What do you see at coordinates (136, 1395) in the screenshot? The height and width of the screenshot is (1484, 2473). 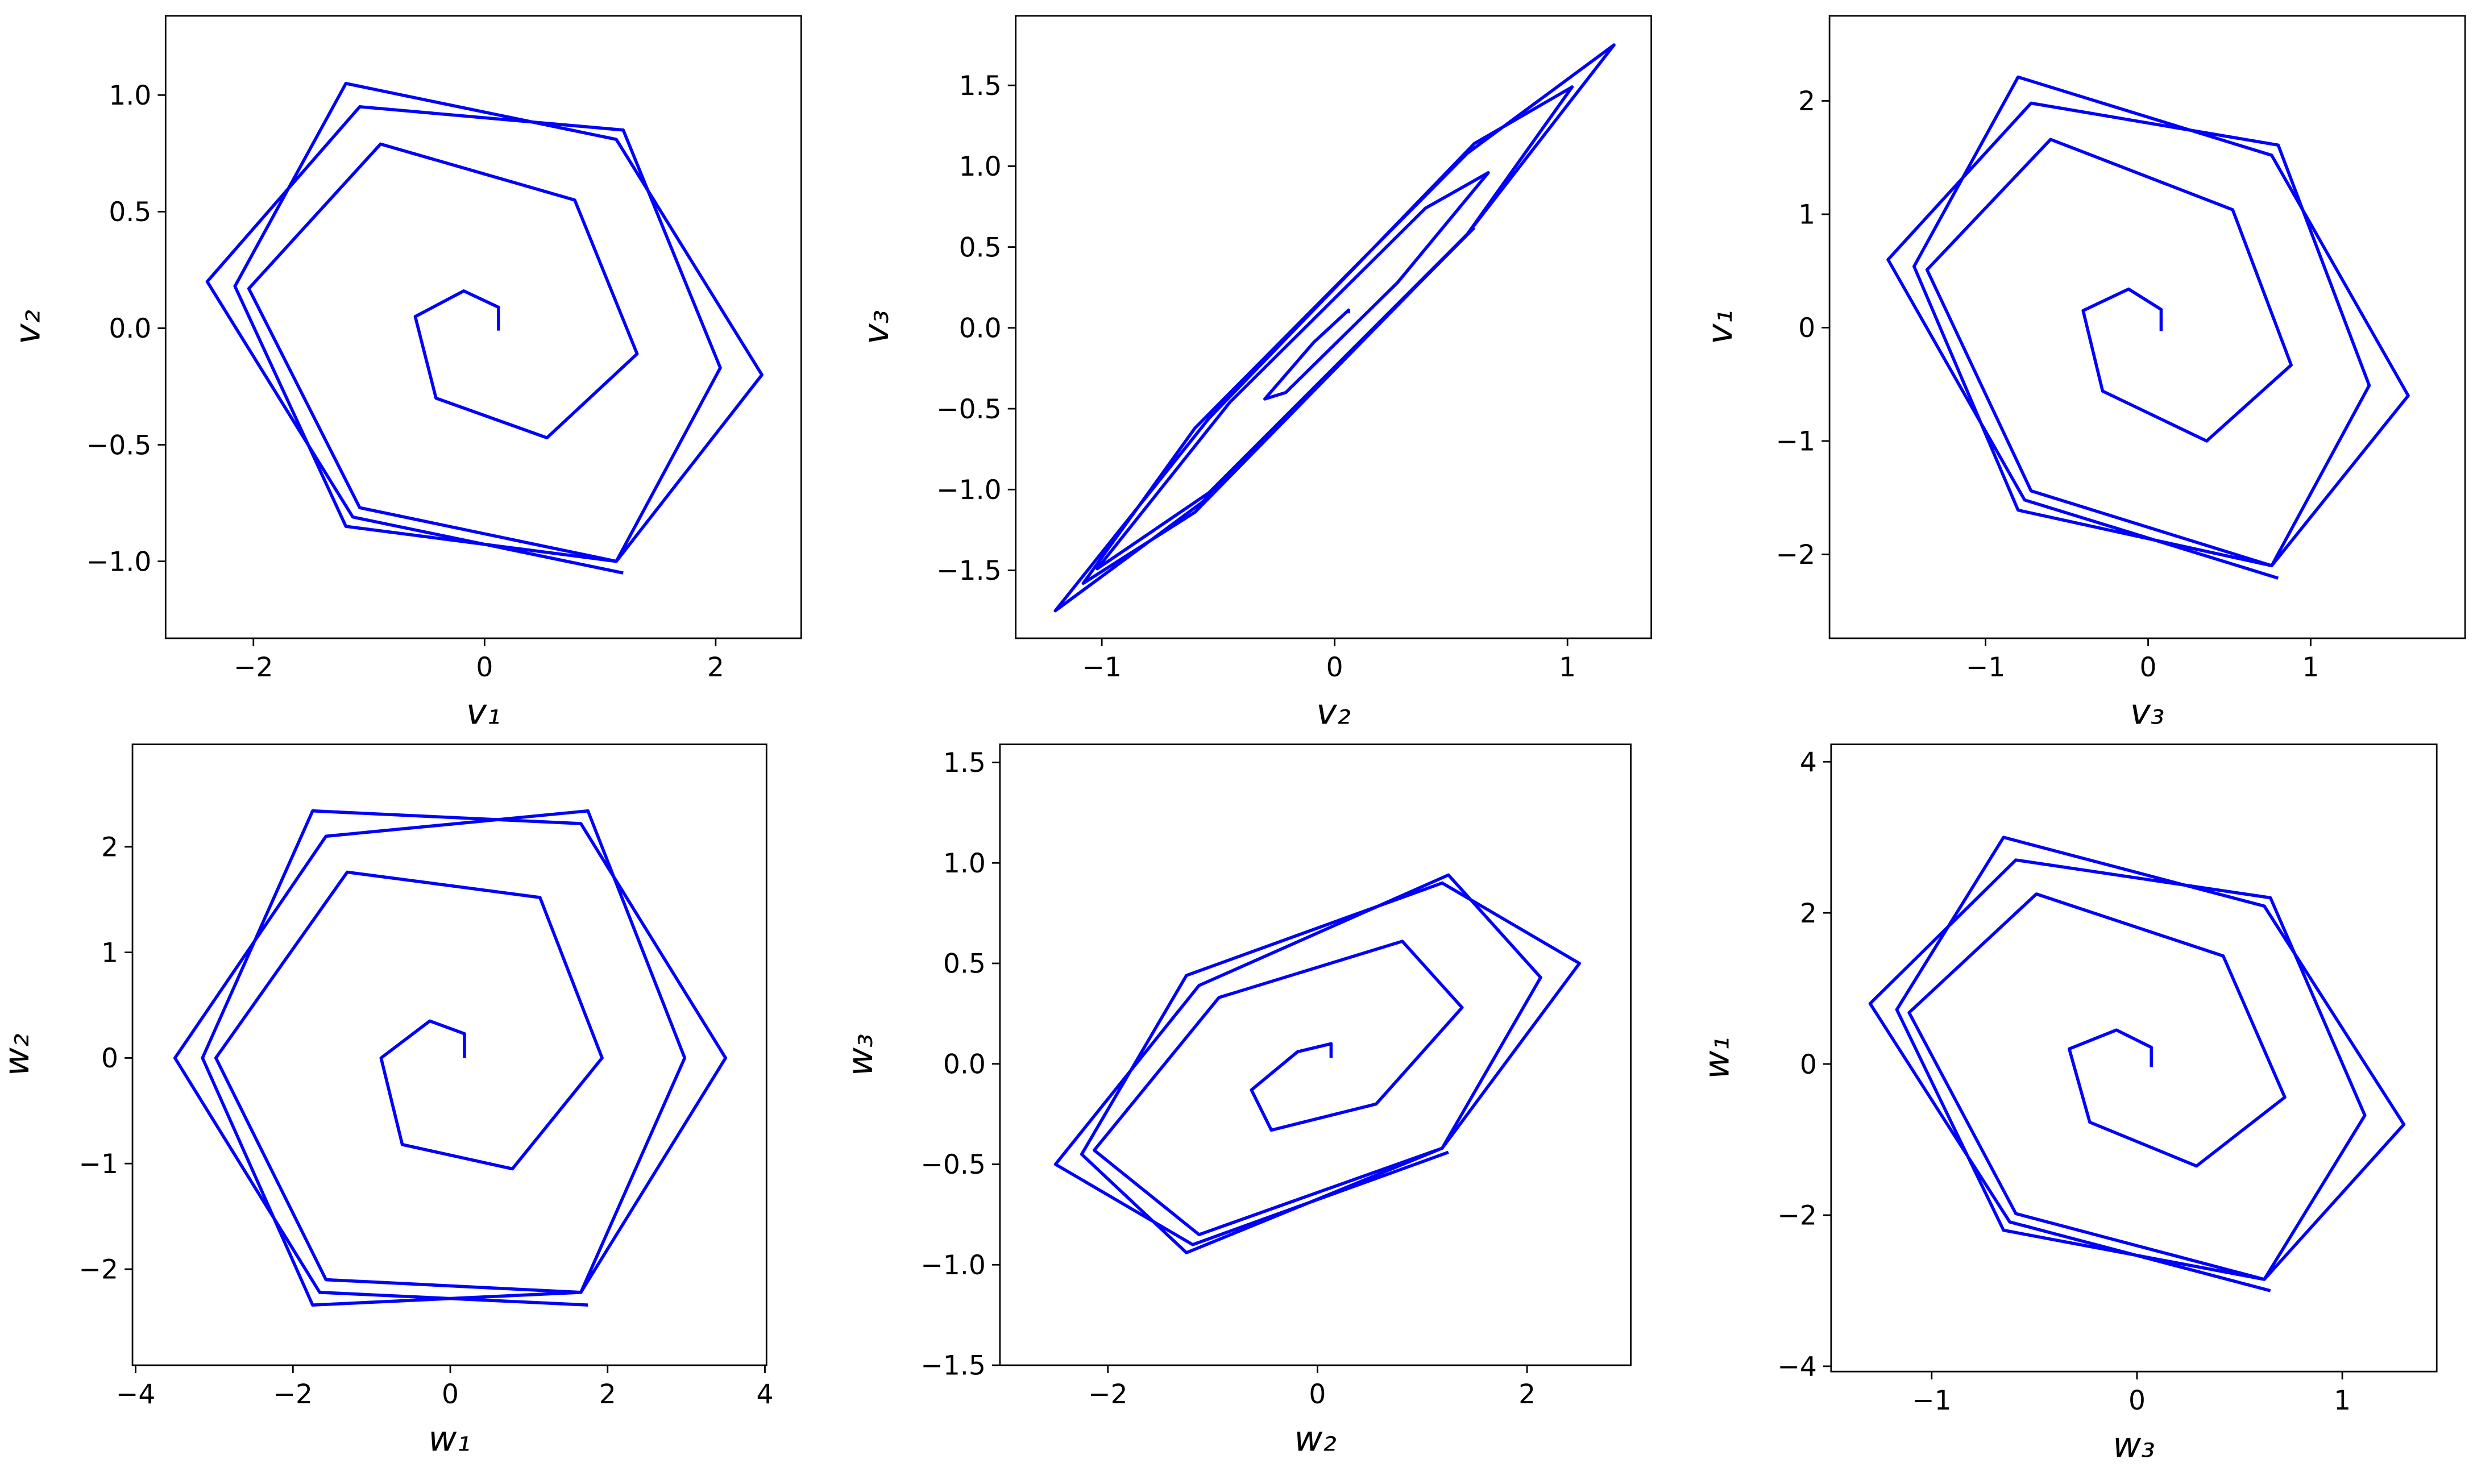 I see `x-tick-label: −4` at bounding box center [136, 1395].